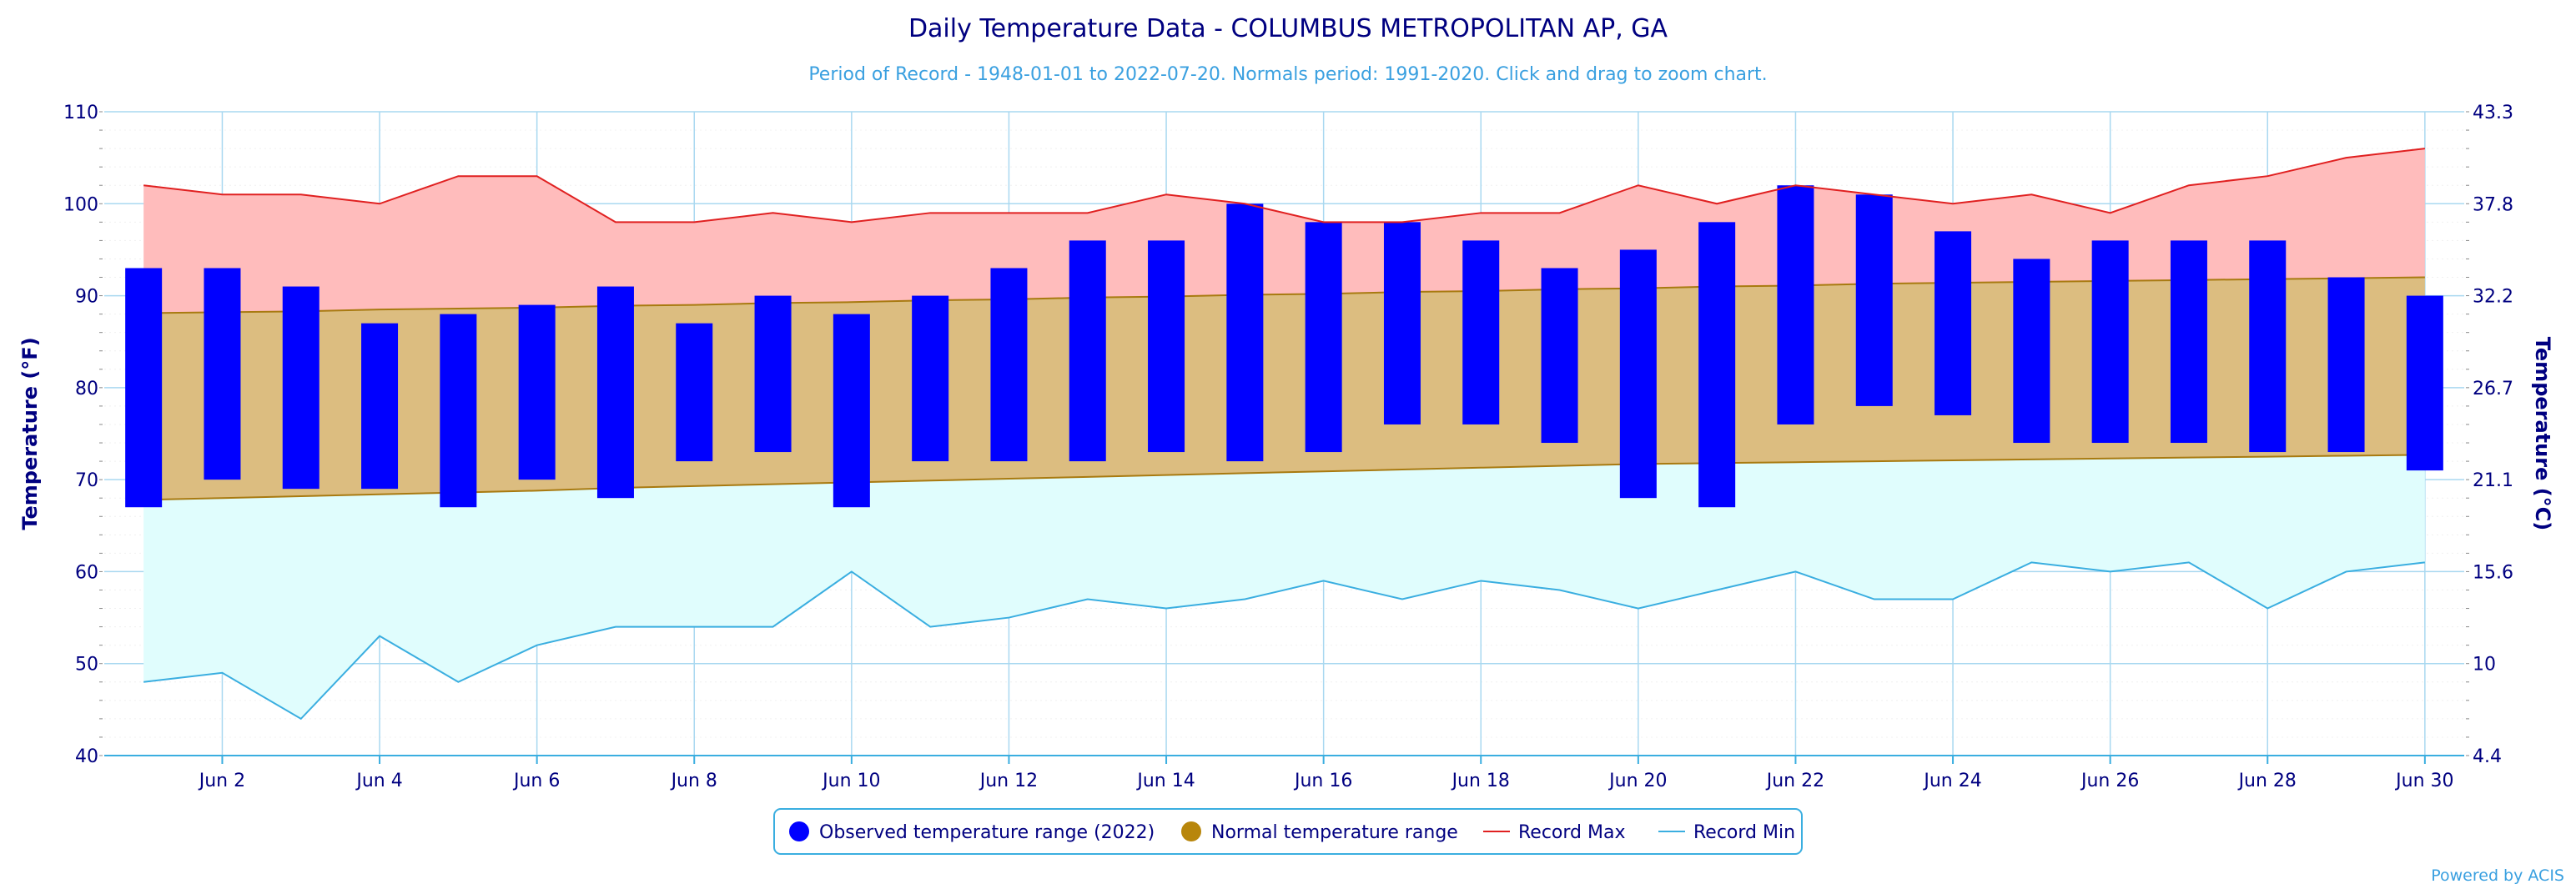 This screenshot has width=2576, height=889. What do you see at coordinates (86, 572) in the screenshot?
I see `y-tick-label-left: 60` at bounding box center [86, 572].